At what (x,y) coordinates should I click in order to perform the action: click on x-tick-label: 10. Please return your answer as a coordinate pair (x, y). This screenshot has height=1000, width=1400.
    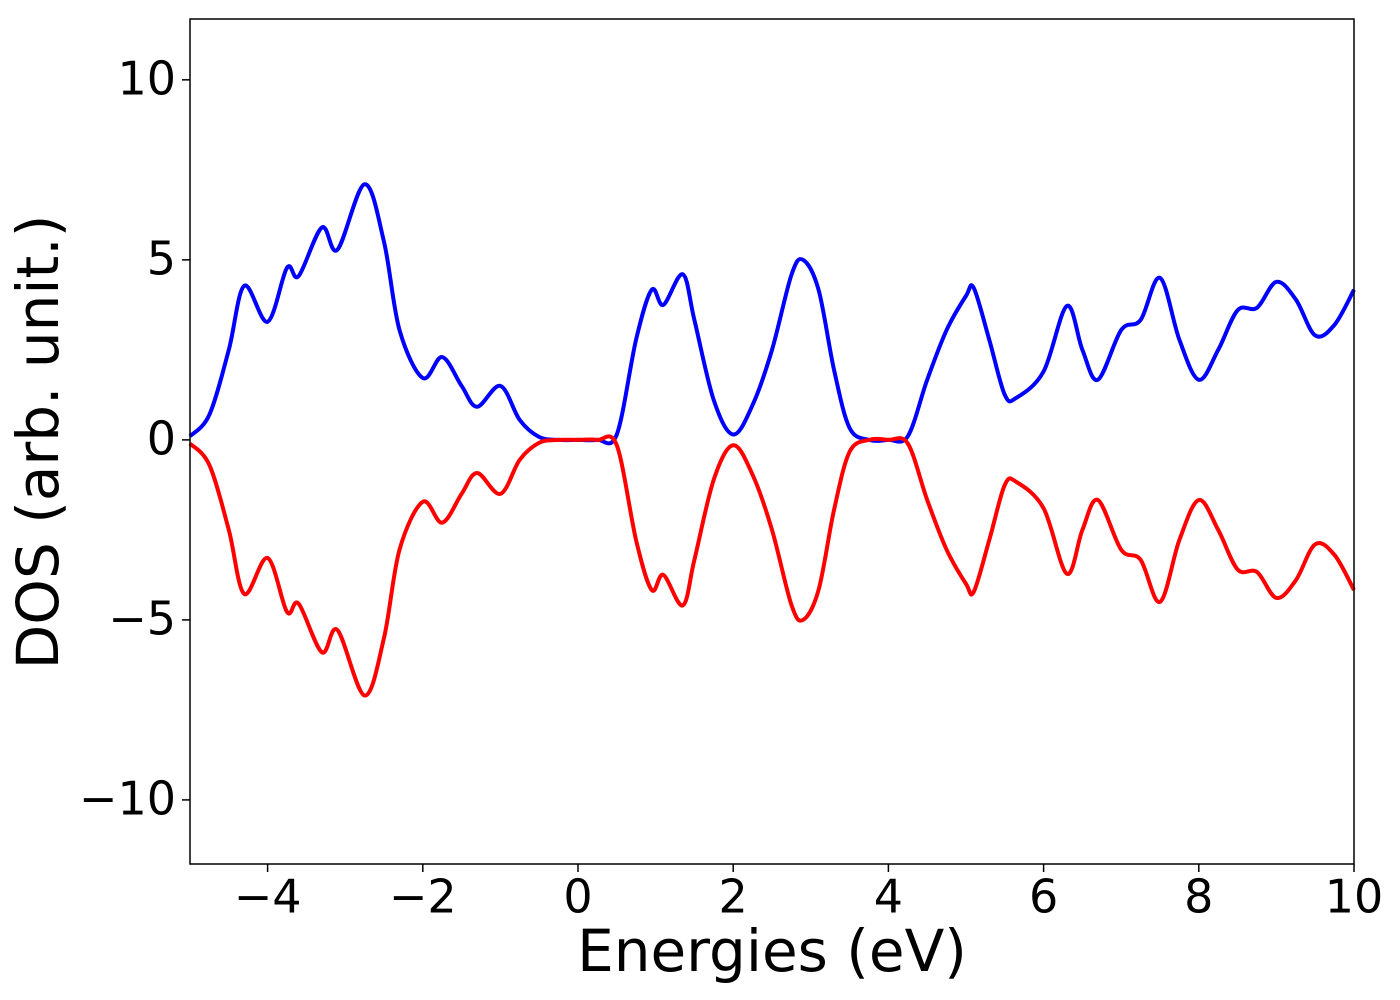
    Looking at the image, I should click on (1354, 897).